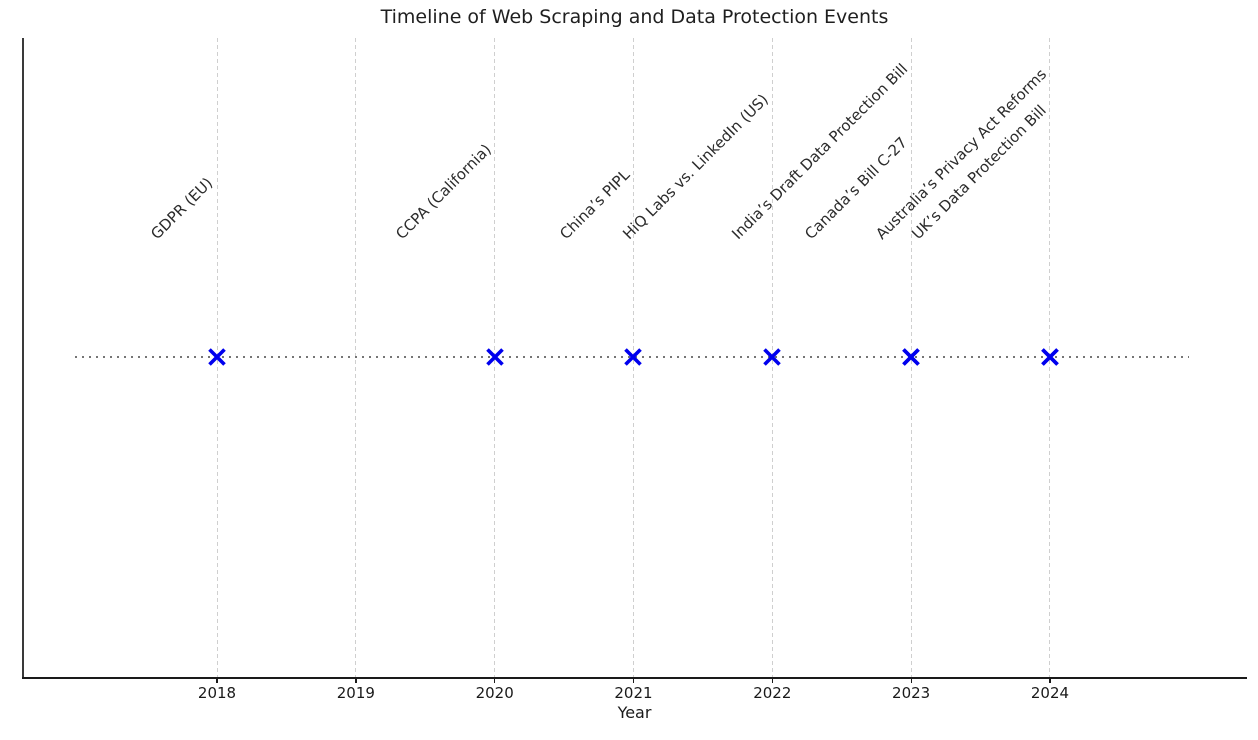 This screenshot has width=1258, height=740. I want to click on x-tick-2023, so click(911, 680).